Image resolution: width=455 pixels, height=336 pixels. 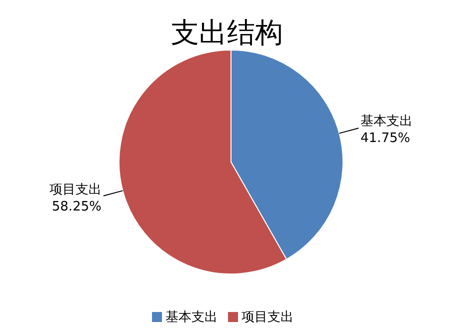 What do you see at coordinates (386, 122) in the screenshot?
I see `slice-label: 基本支出` at bounding box center [386, 122].